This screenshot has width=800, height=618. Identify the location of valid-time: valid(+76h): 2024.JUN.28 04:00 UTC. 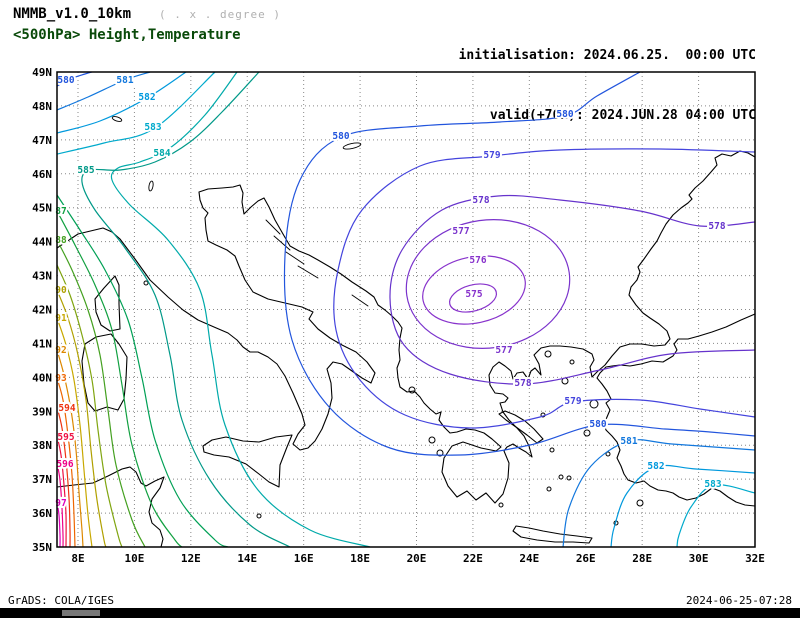
(622, 115).